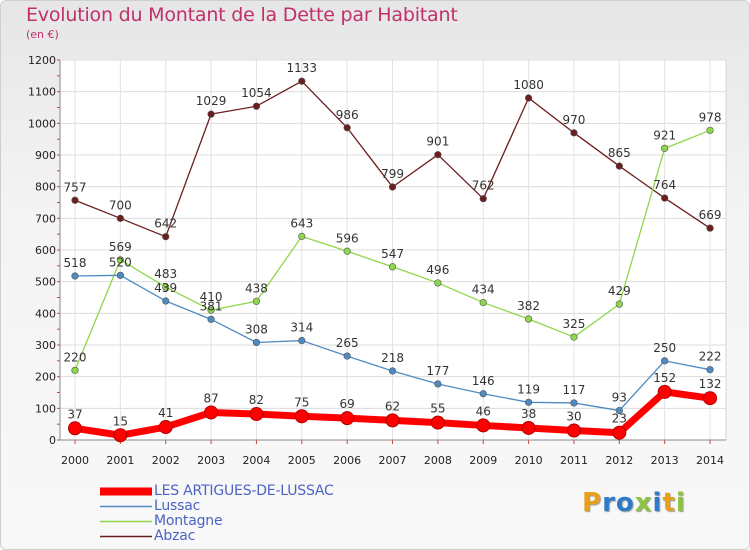 Image resolution: width=750 pixels, height=550 pixels. Describe the element at coordinates (529, 460) in the screenshot. I see `x-tick-label: 2010` at that location.